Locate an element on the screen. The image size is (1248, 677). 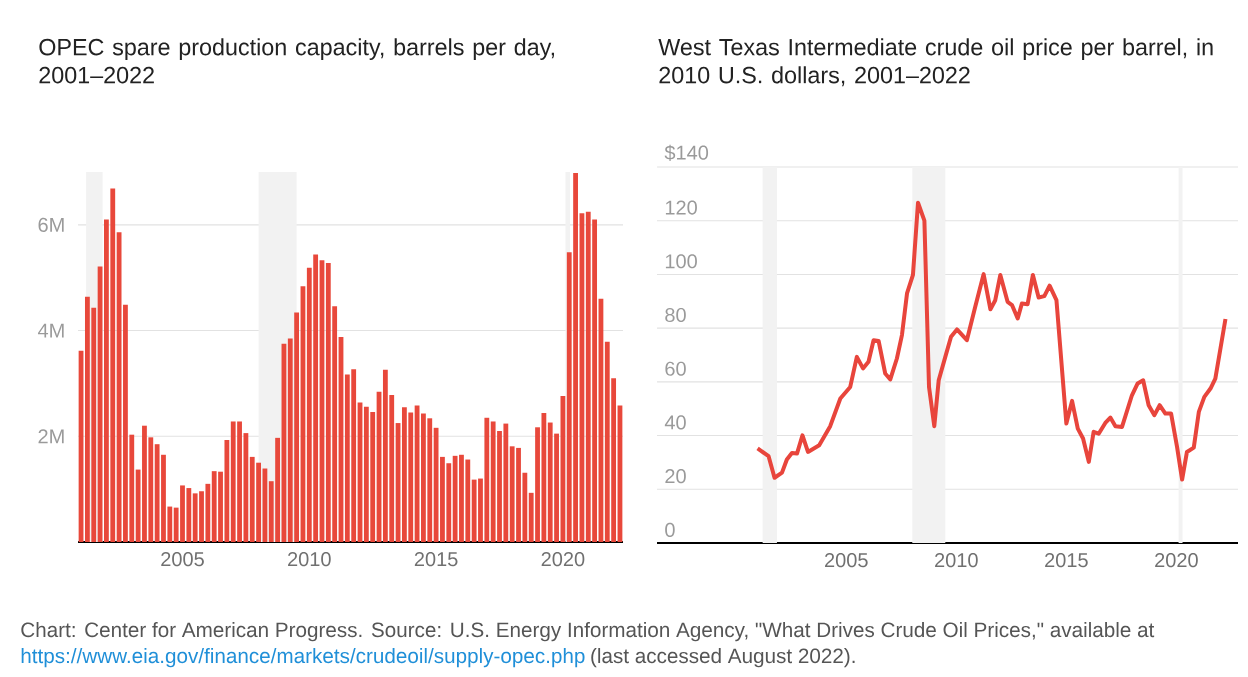
chart-title: West Texas Intermediate crude oil price per barrel, in 2010 U.S. dollars, 2001–2022 is located at coordinates (935, 62).